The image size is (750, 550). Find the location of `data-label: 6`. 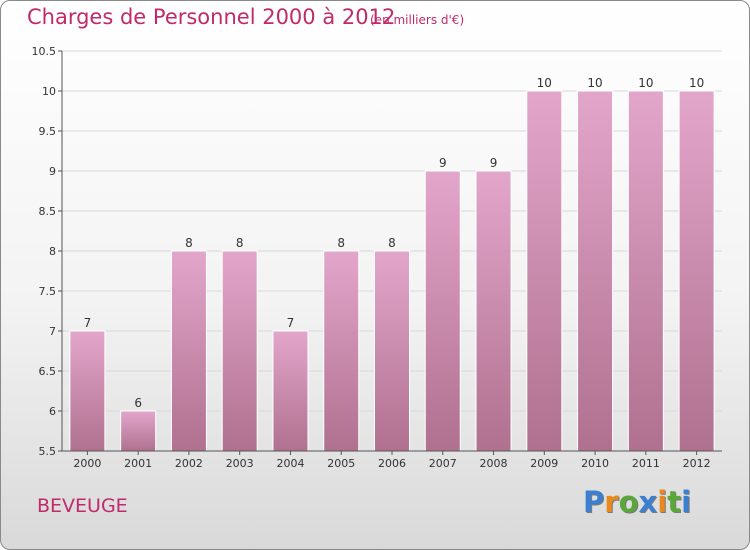

data-label: 6 is located at coordinates (138, 403).